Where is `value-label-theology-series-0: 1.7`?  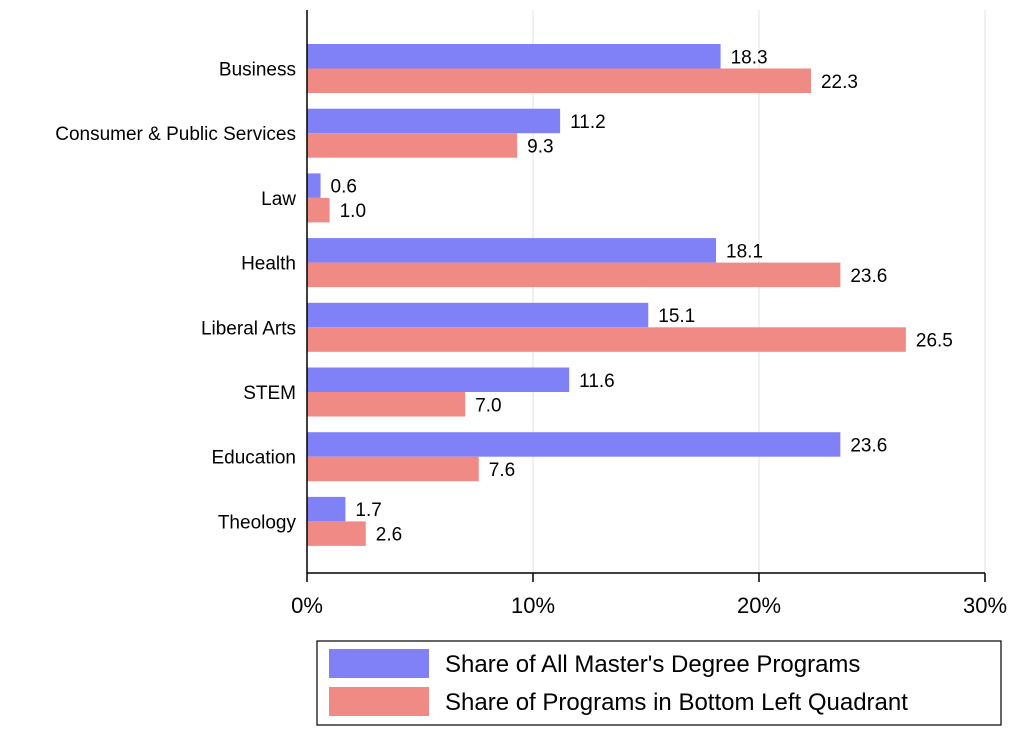
value-label-theology-series-0: 1.7 is located at coordinates (368, 510).